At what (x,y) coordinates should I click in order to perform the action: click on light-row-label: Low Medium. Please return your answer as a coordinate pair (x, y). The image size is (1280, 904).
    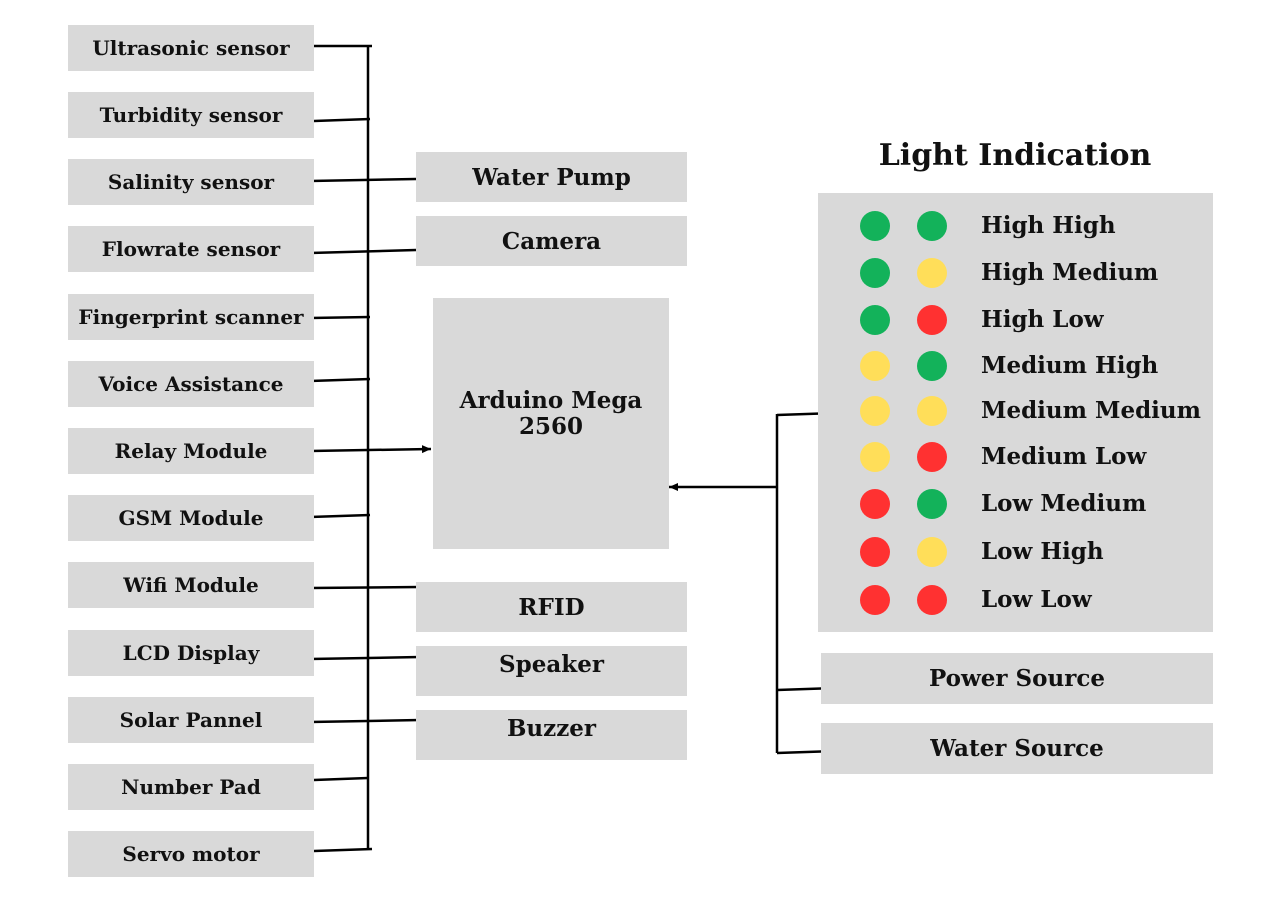
    Looking at the image, I should click on (1064, 503).